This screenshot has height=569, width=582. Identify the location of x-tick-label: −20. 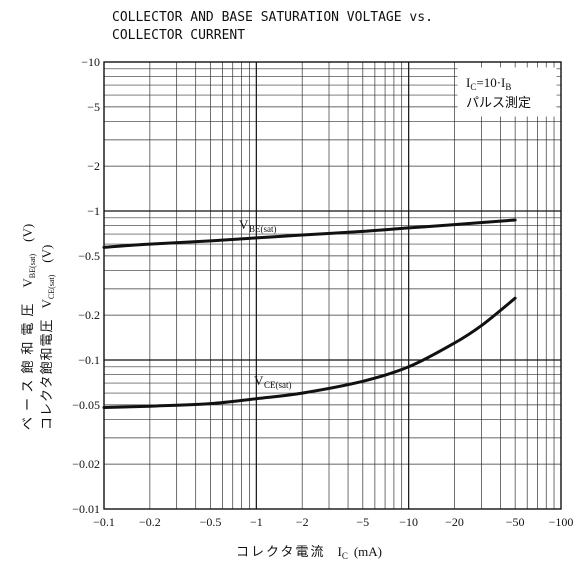
(454, 522).